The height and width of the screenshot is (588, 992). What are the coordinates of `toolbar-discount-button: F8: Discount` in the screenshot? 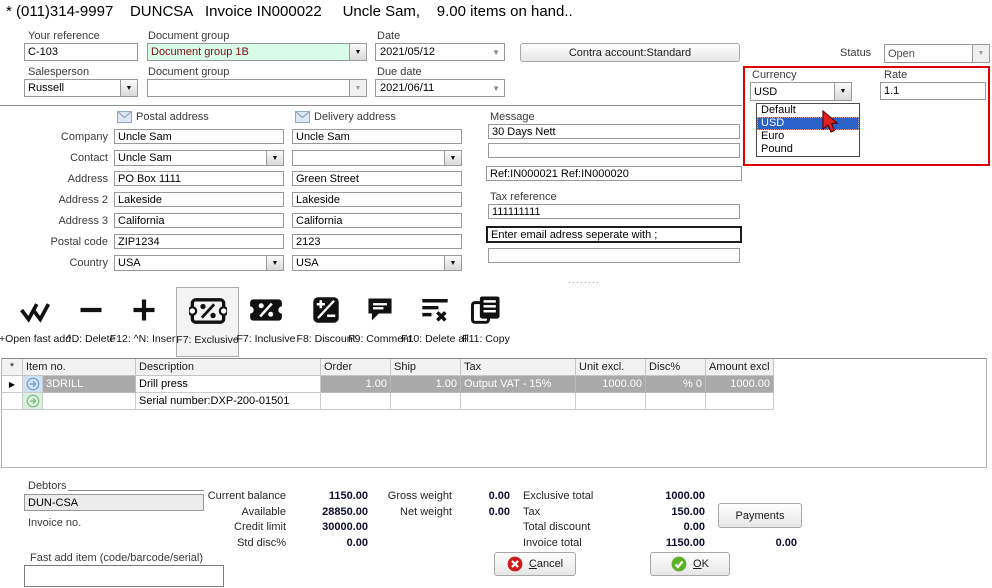 It's located at (326, 321).